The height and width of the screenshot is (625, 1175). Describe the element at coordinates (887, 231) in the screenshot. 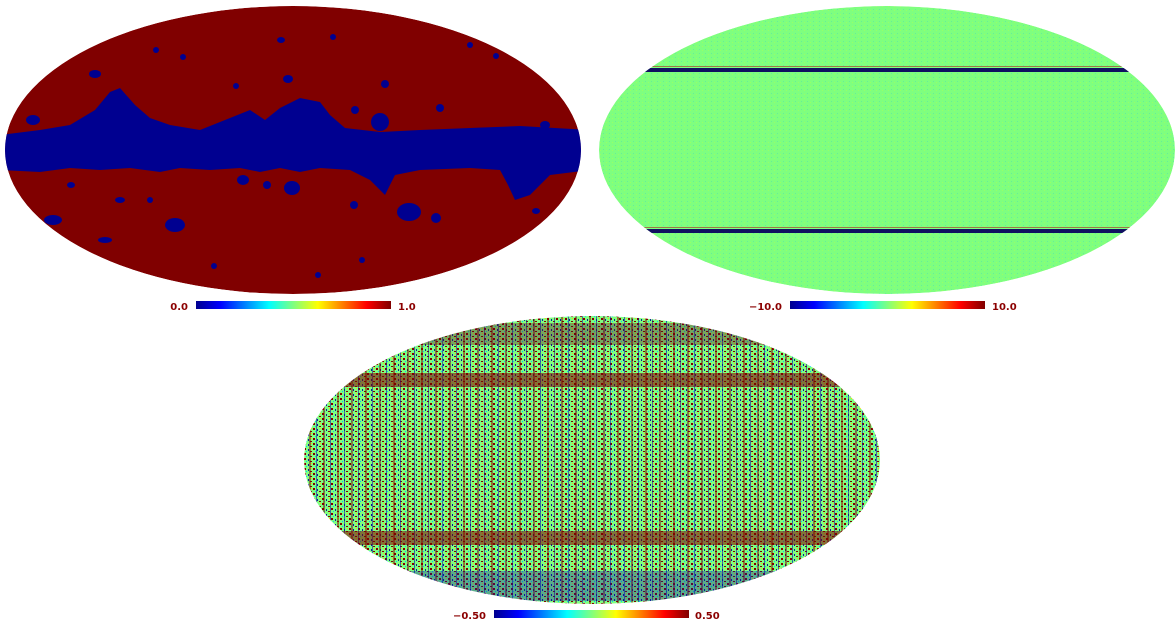

I see `stripe-south` at that location.